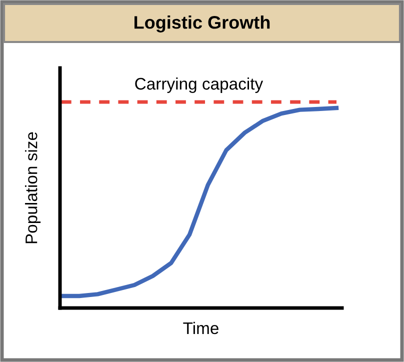  Describe the element at coordinates (200, 328) in the screenshot. I see `x-axis-title: Time` at that location.